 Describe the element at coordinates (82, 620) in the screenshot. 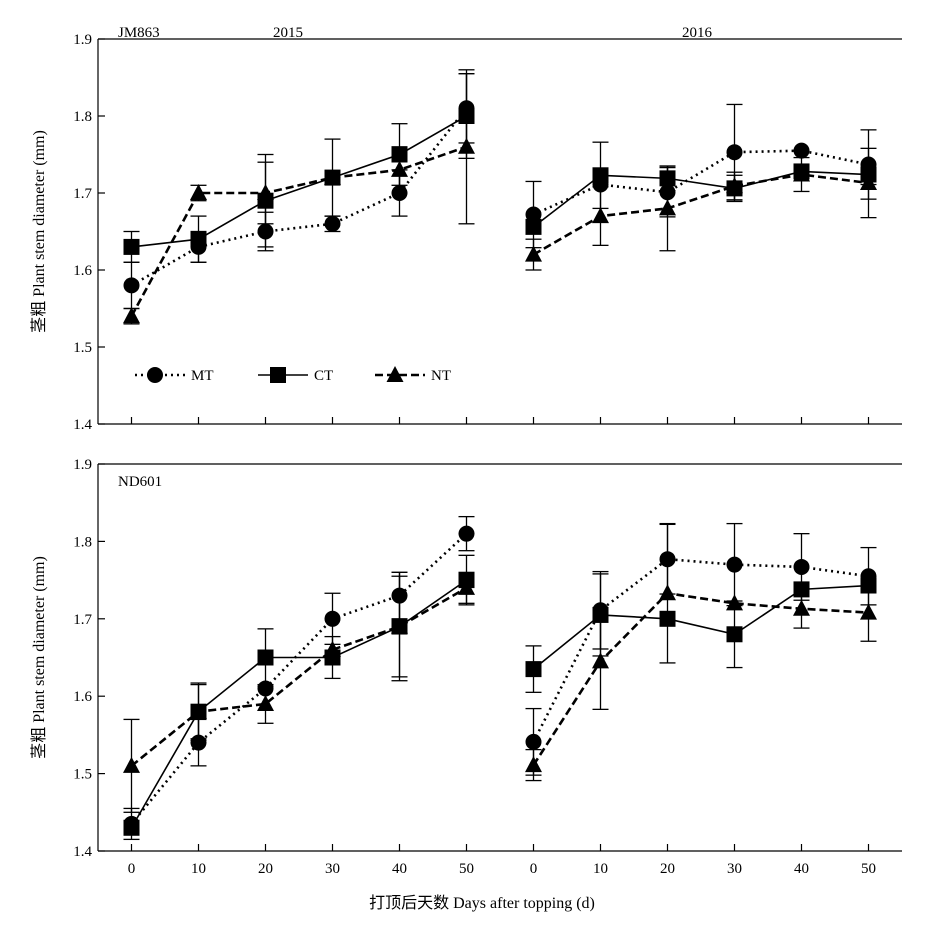

I see `y-tick-label: 1.7` at that location.